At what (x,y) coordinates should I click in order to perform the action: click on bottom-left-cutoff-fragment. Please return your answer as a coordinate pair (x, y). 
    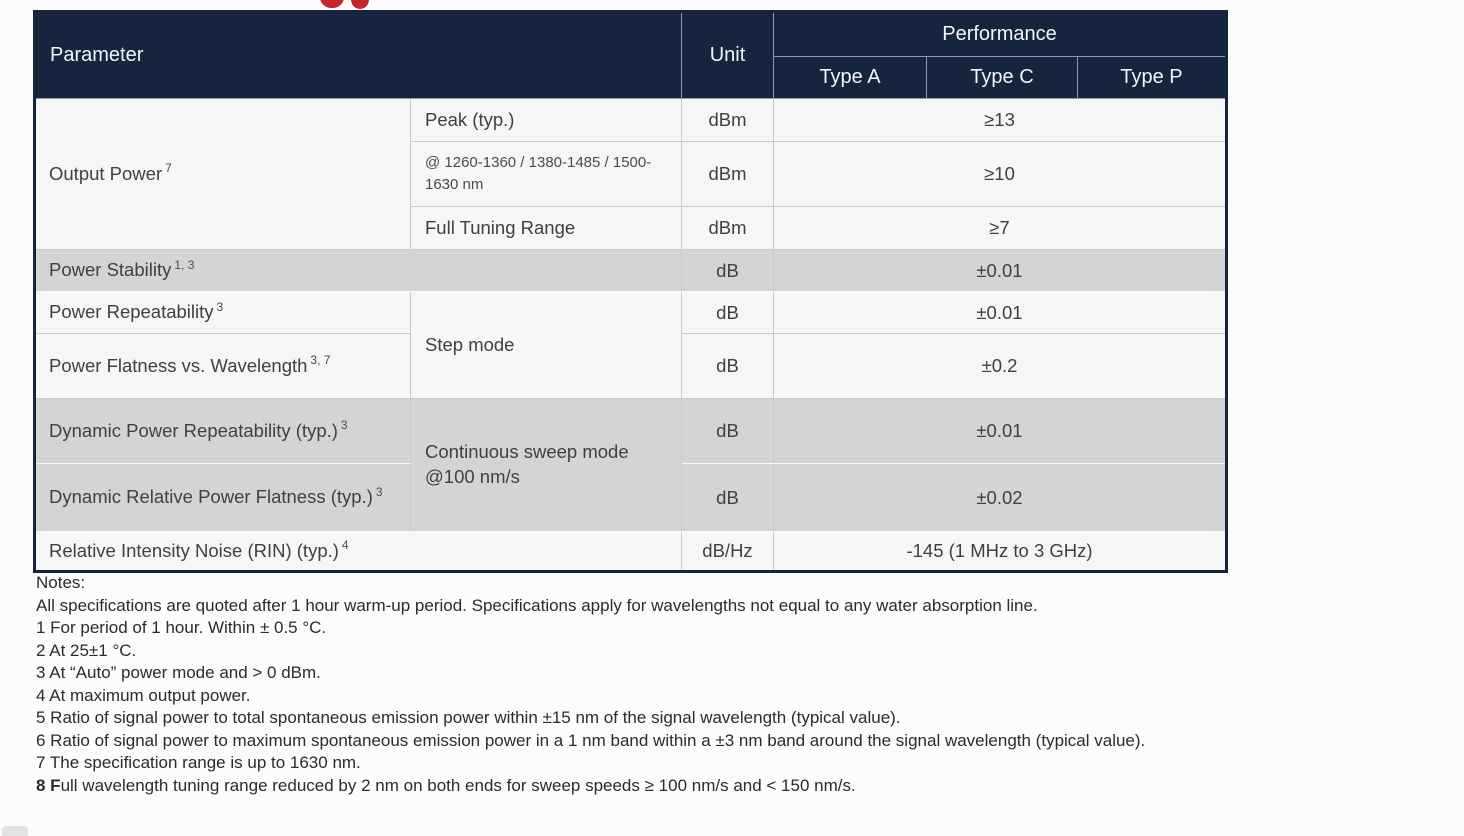
    Looking at the image, I should click on (15, 831).